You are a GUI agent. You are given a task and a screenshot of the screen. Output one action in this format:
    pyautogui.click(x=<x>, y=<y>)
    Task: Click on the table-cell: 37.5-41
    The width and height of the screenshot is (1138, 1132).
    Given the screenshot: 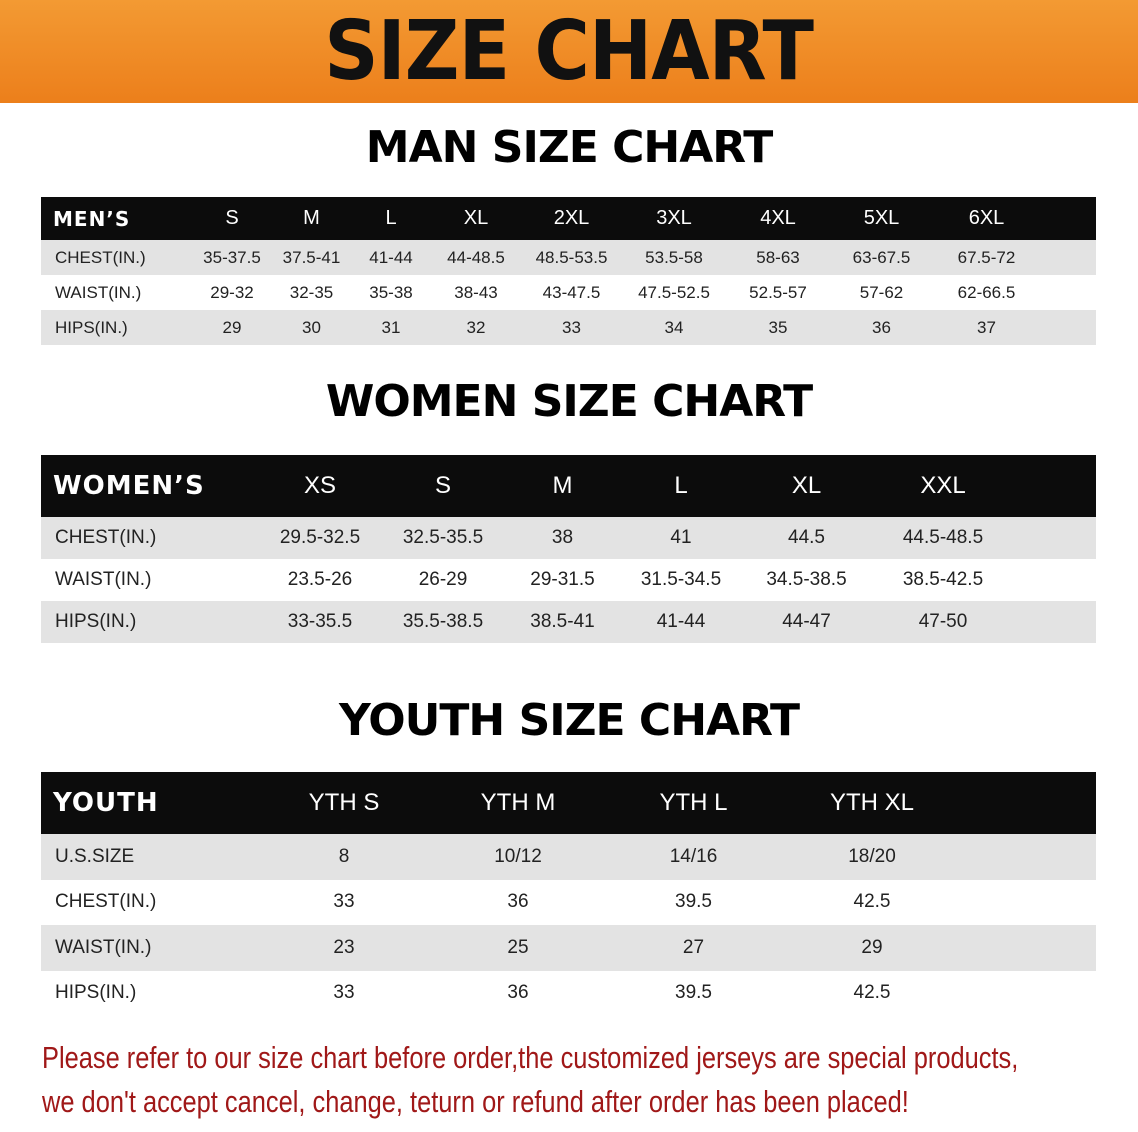 What is the action you would take?
    pyautogui.click(x=311, y=257)
    